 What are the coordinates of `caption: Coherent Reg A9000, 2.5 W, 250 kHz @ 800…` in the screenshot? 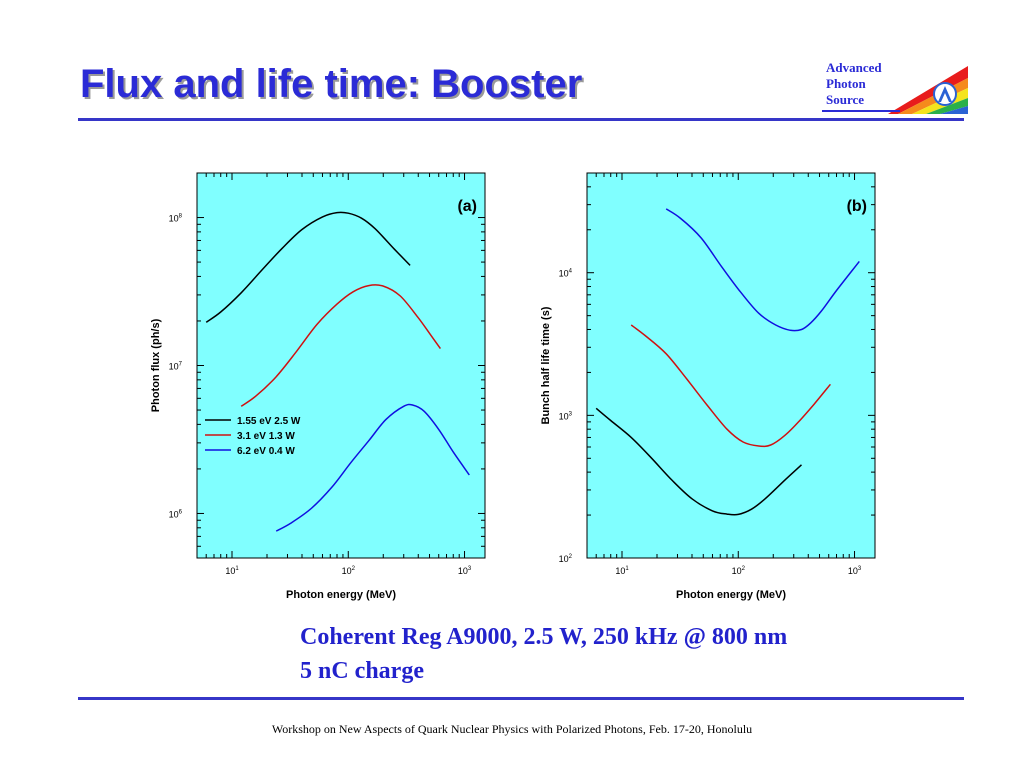 It's located at (543, 654).